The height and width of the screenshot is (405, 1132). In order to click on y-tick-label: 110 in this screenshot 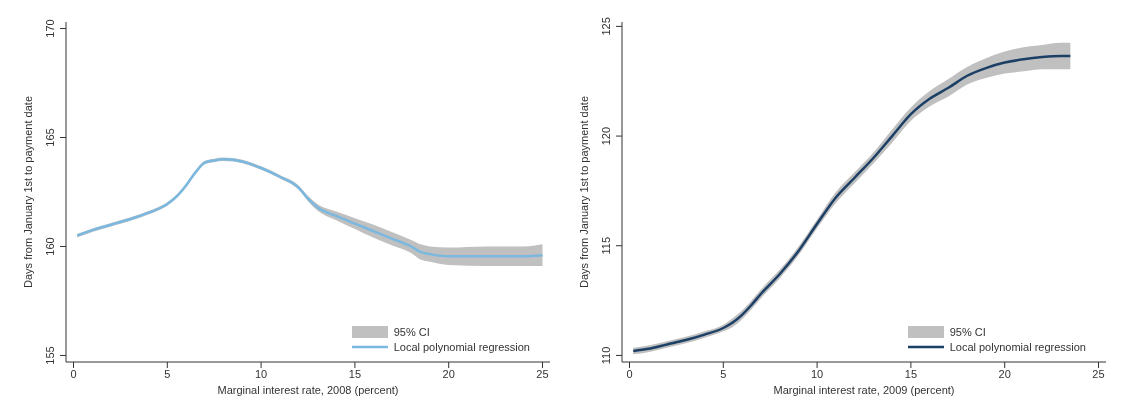, I will do `click(606, 355)`.